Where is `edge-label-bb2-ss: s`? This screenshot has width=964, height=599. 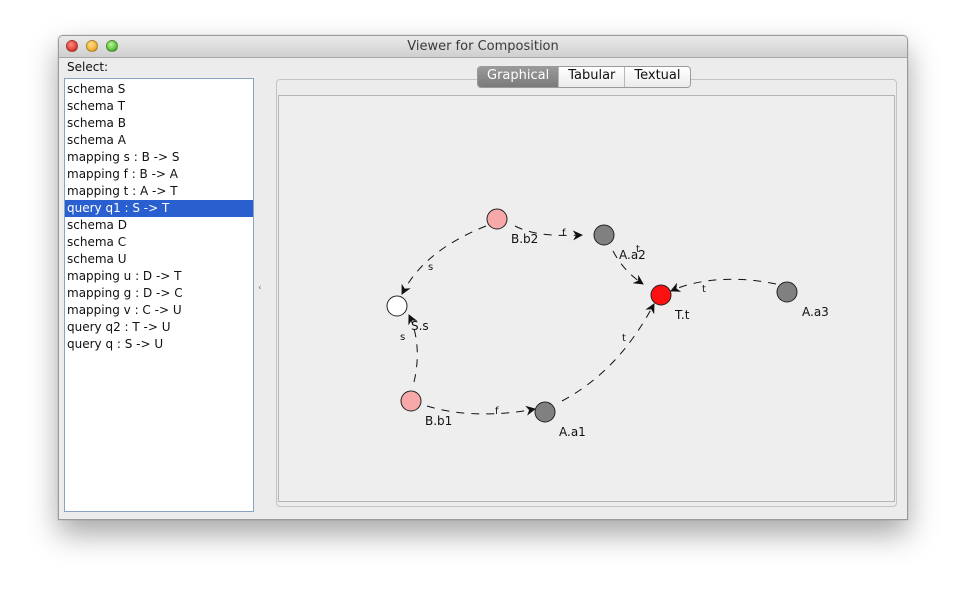
edge-label-bb2-ss: s is located at coordinates (430, 267).